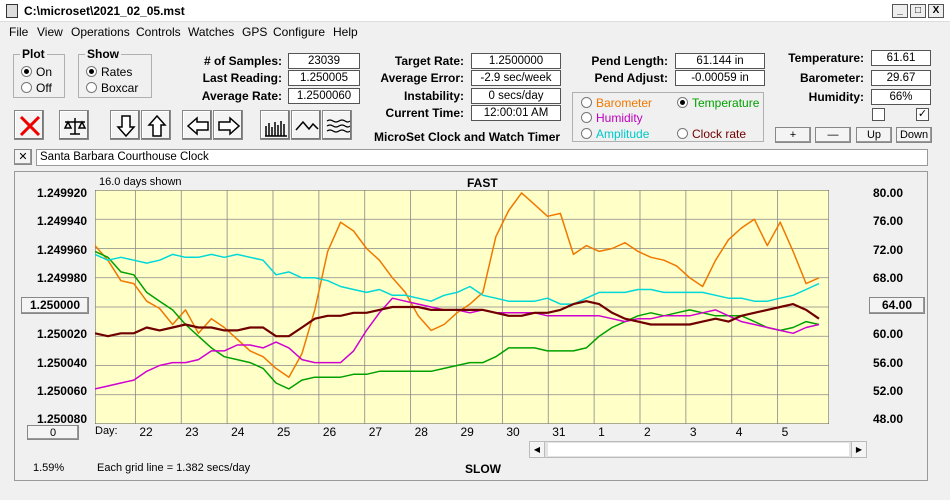 This screenshot has height=500, width=950. I want to click on balance-button, so click(74, 125).